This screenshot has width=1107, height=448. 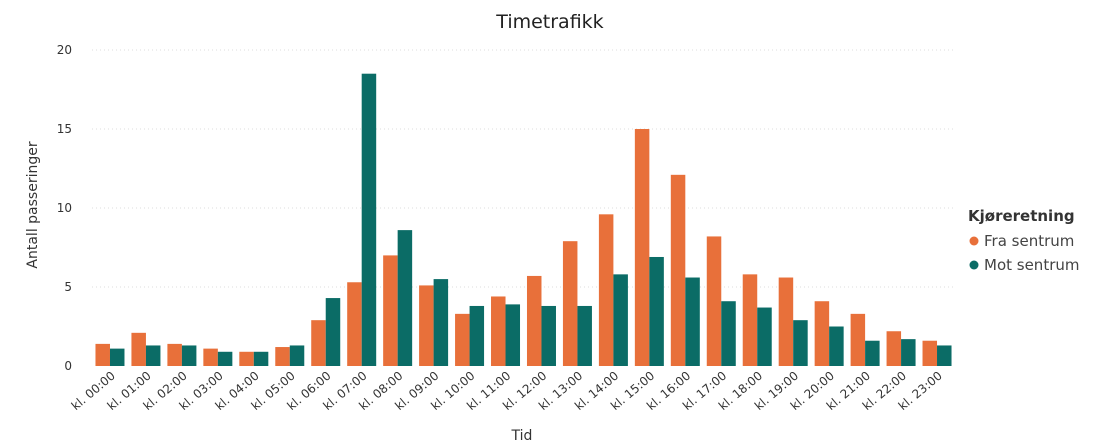 What do you see at coordinates (522, 436) in the screenshot?
I see `x-axis-label: Tid` at bounding box center [522, 436].